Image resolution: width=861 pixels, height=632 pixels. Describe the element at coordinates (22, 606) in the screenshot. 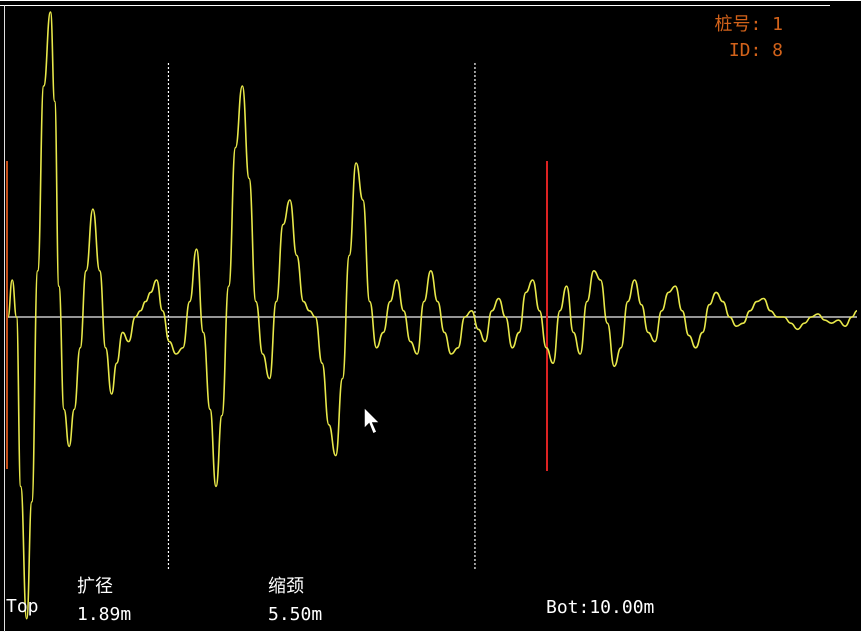

I see `top-marker-label: Top` at that location.